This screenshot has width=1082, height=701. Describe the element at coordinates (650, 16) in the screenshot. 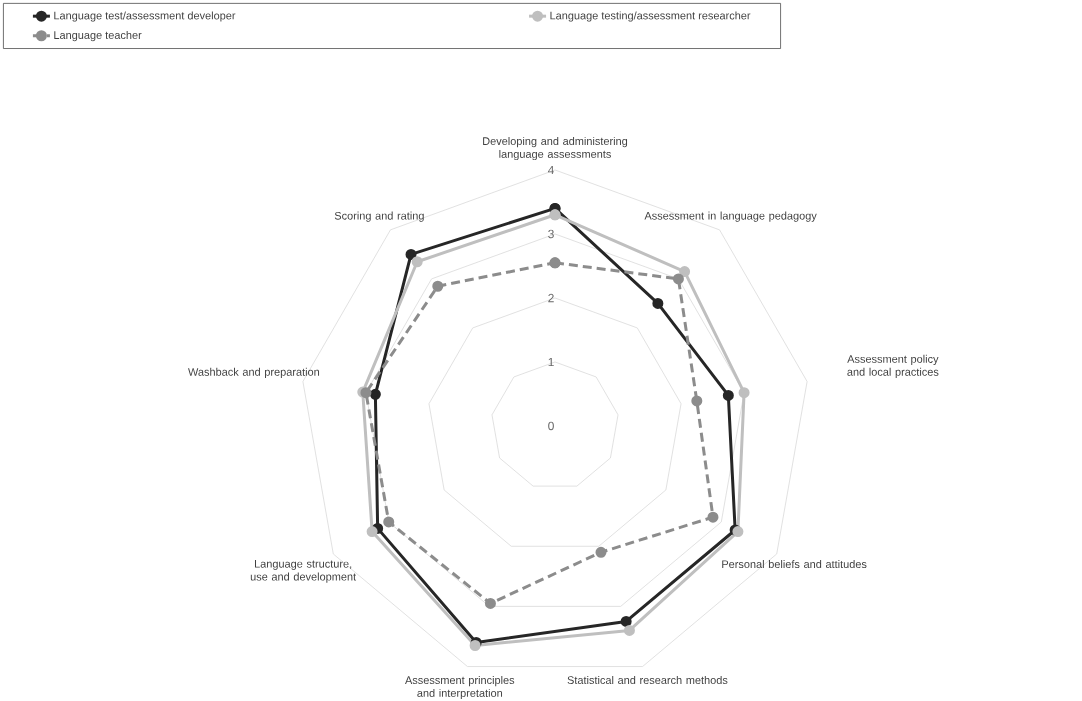

I see `legend-label: Language testing/assessment researcher` at that location.